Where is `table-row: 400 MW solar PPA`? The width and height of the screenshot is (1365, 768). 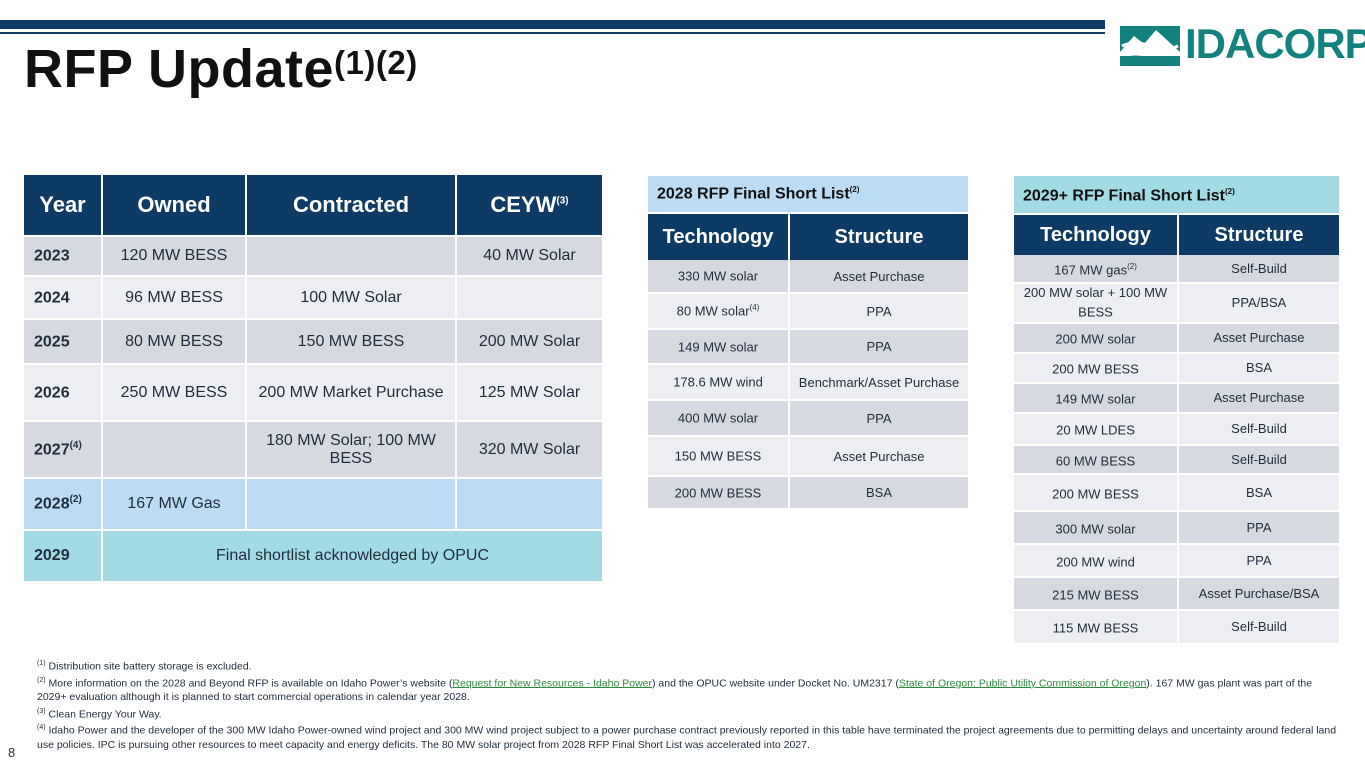
table-row: 400 MW solar PPA is located at coordinates (809, 418).